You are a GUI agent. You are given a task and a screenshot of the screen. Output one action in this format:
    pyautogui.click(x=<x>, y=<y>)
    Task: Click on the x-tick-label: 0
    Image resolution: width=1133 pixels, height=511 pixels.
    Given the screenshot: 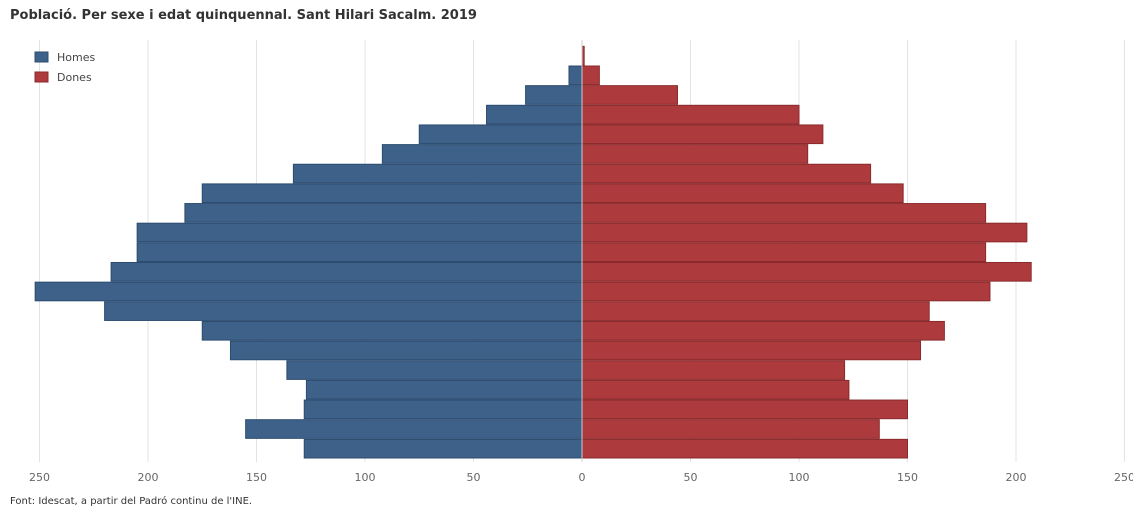 What is the action you would take?
    pyautogui.click(x=582, y=477)
    